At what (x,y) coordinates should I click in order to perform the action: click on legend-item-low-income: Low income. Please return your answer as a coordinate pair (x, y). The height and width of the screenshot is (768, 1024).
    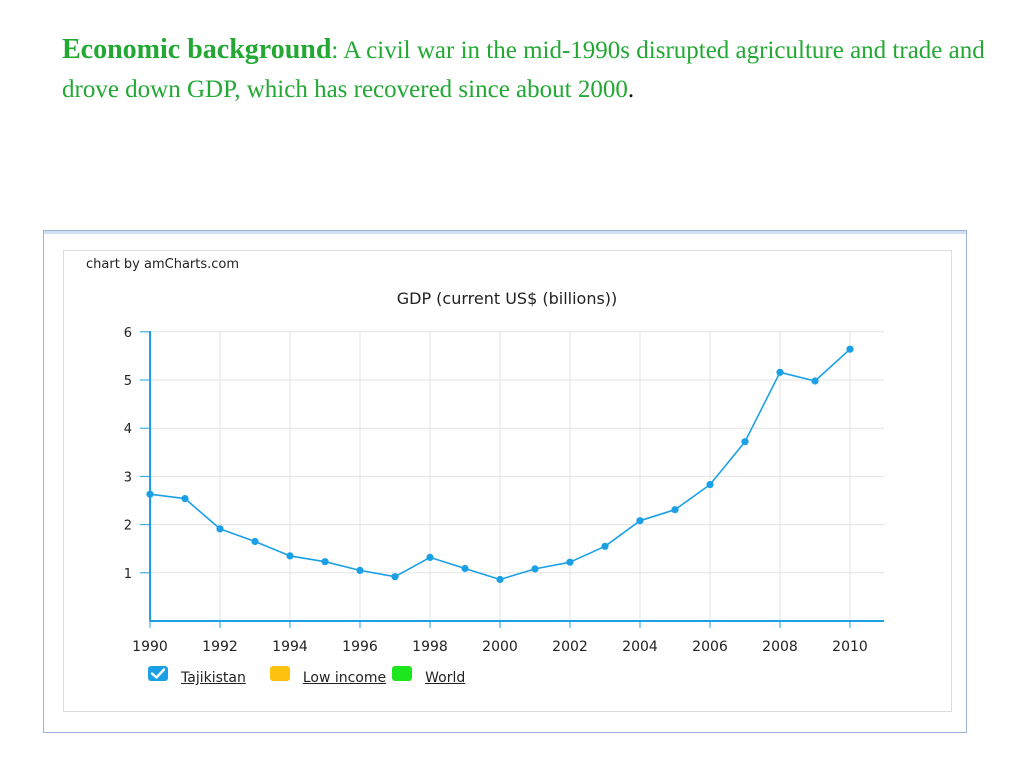
    Looking at the image, I should click on (330, 675).